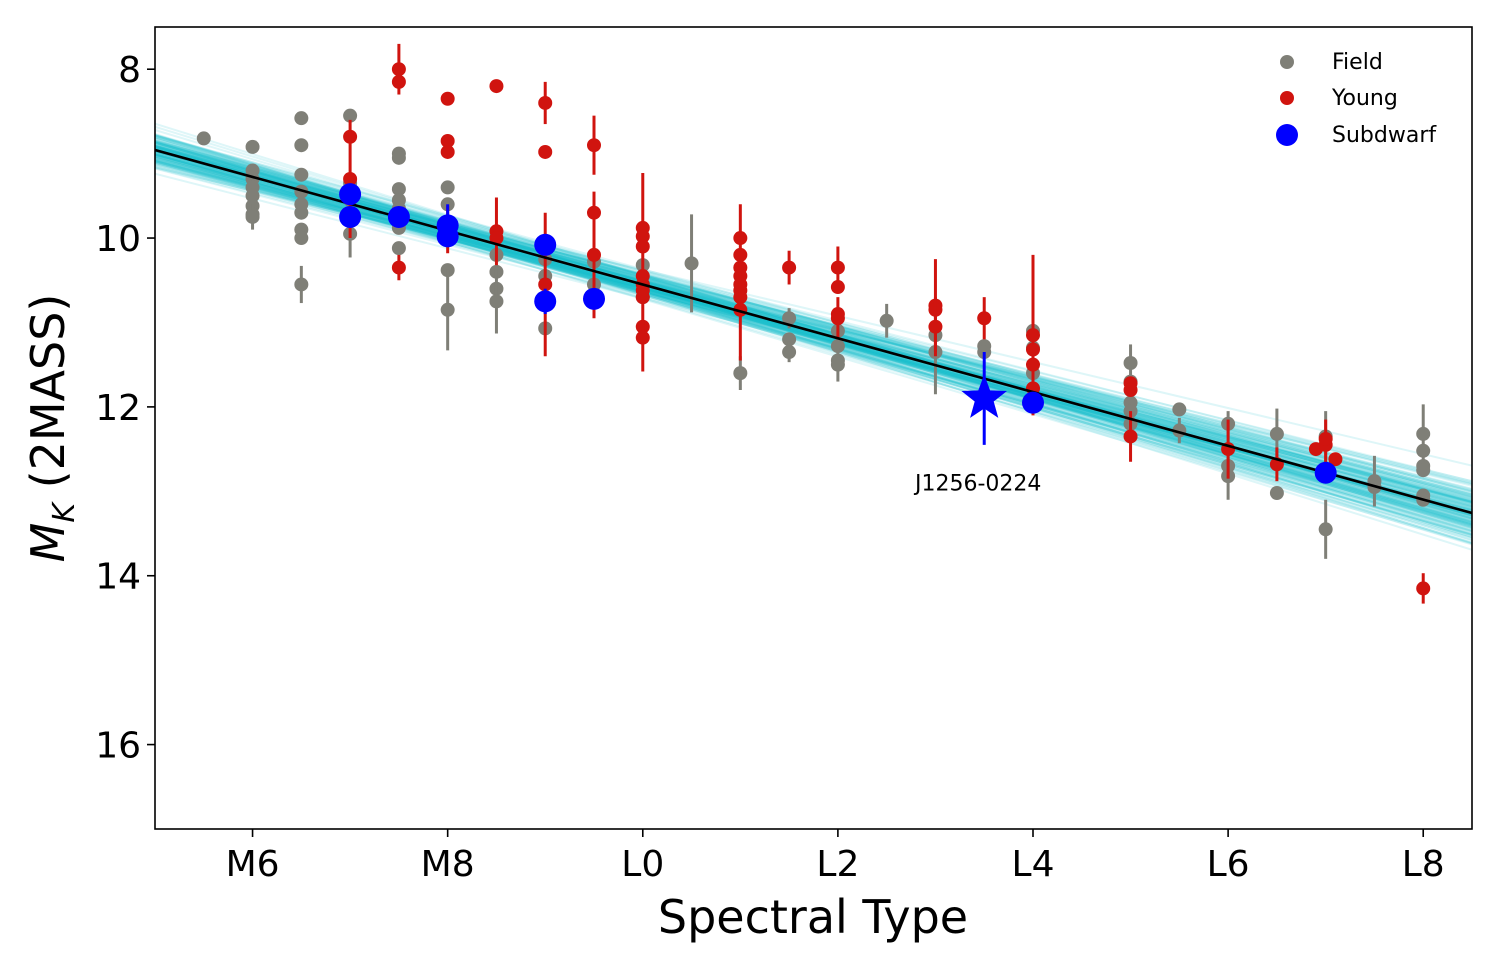 Image resolution: width=1500 pixels, height=967 pixels. Describe the element at coordinates (1228, 864) in the screenshot. I see `x-tick-label: L6` at that location.